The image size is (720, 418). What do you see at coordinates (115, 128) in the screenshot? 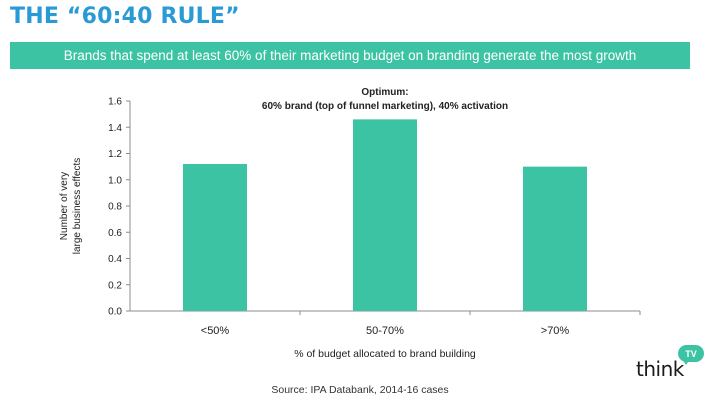
I see `y-tick-label: 1.4` at bounding box center [115, 128].